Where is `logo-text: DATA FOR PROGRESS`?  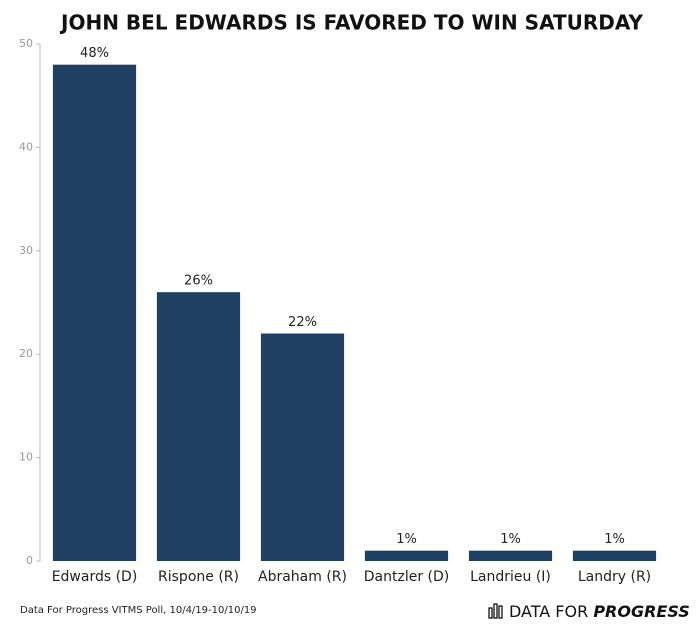
logo-text: DATA FOR PROGRESS is located at coordinates (599, 611).